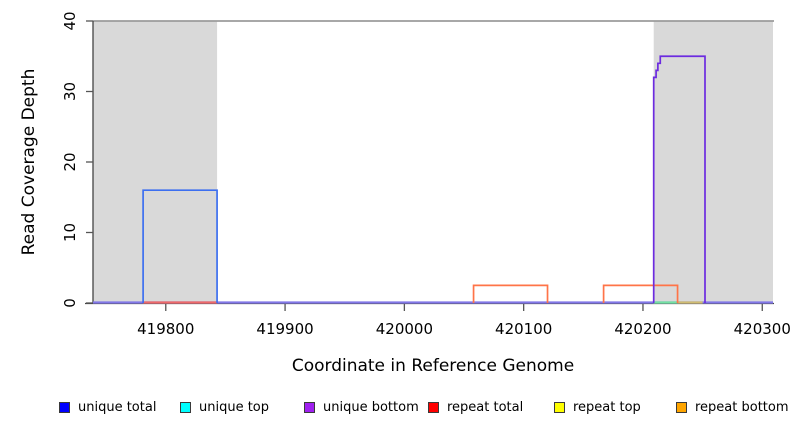 Image resolution: width=792 pixels, height=432 pixels. What do you see at coordinates (29, 162) in the screenshot?
I see `y-axis-title: Read Coverage Depth` at bounding box center [29, 162].